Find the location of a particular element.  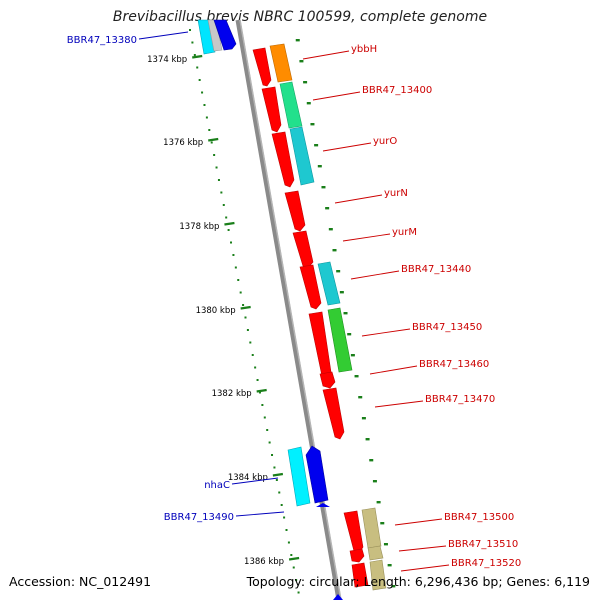

gene-13400-green is located at coordinates (291, 105).